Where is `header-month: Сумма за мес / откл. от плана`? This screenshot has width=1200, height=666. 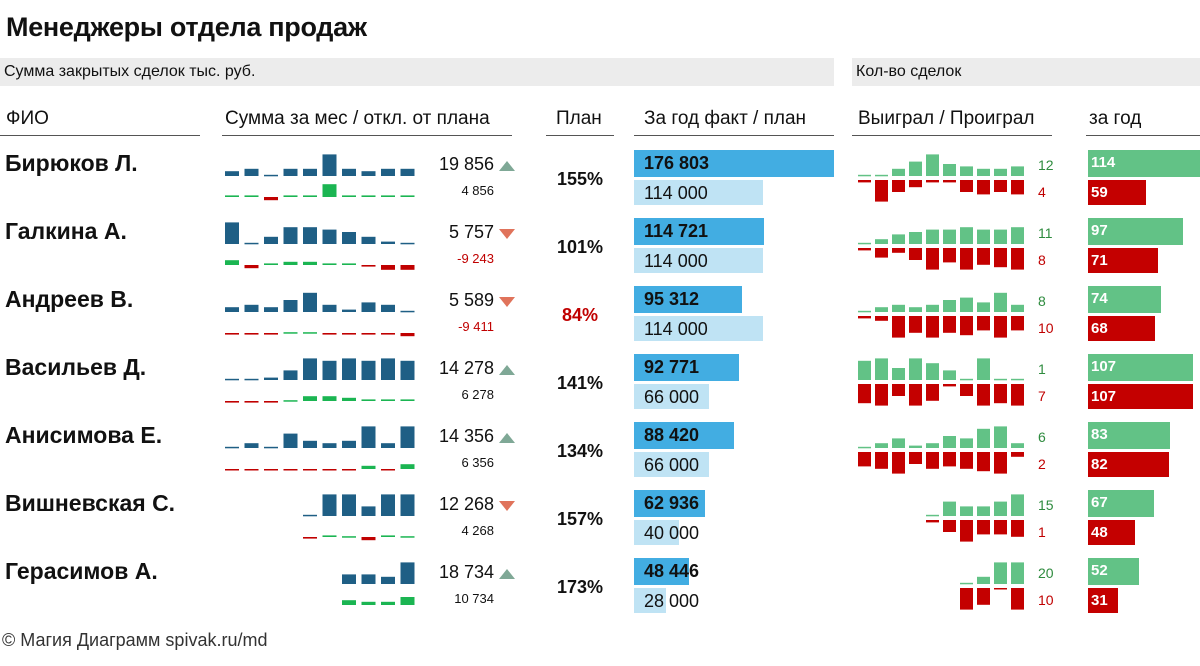
header-month: Сумма за мес / откл. от плана is located at coordinates (357, 118).